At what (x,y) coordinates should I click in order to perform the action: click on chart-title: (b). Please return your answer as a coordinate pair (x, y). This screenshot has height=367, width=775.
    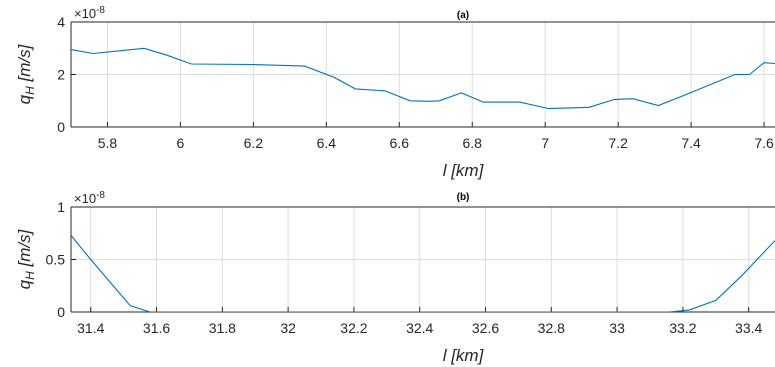
    Looking at the image, I should click on (463, 197).